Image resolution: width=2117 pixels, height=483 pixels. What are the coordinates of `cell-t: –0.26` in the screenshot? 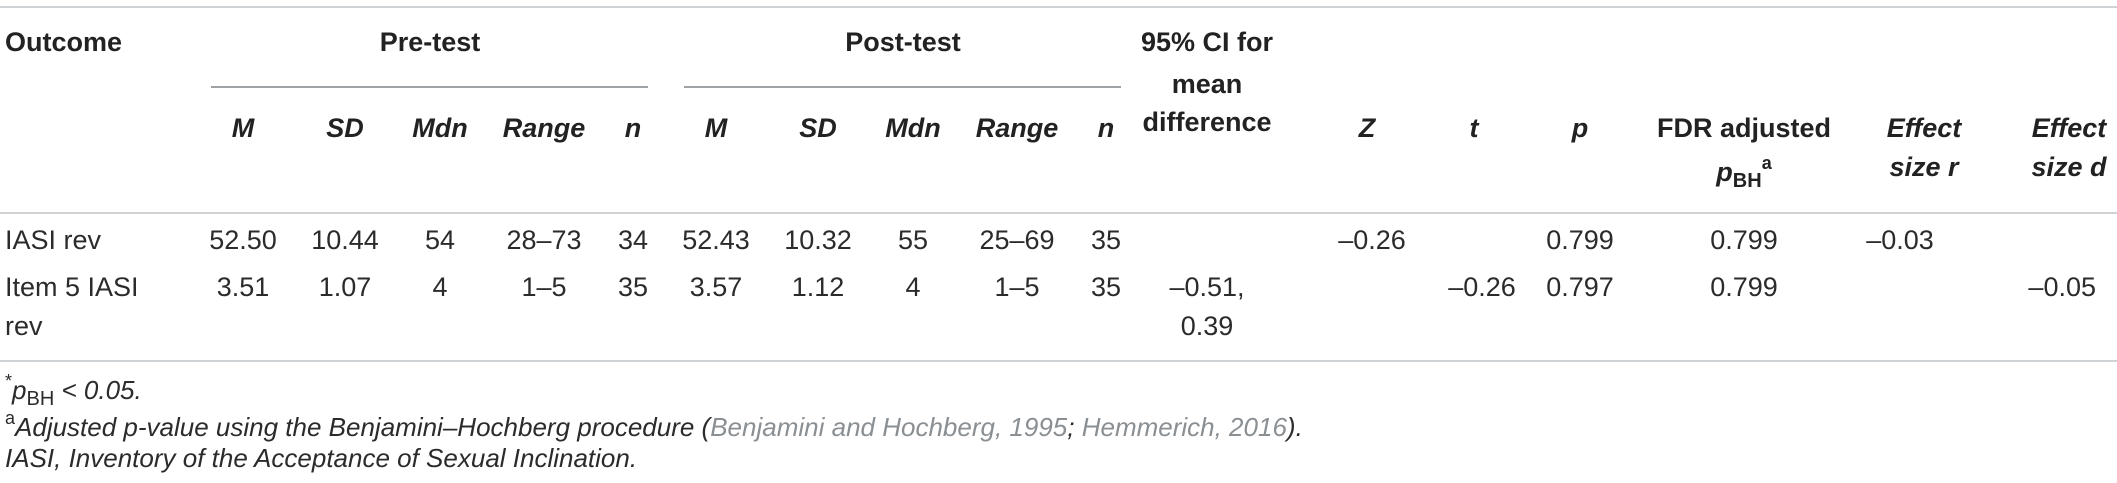 It's located at (1482, 287).